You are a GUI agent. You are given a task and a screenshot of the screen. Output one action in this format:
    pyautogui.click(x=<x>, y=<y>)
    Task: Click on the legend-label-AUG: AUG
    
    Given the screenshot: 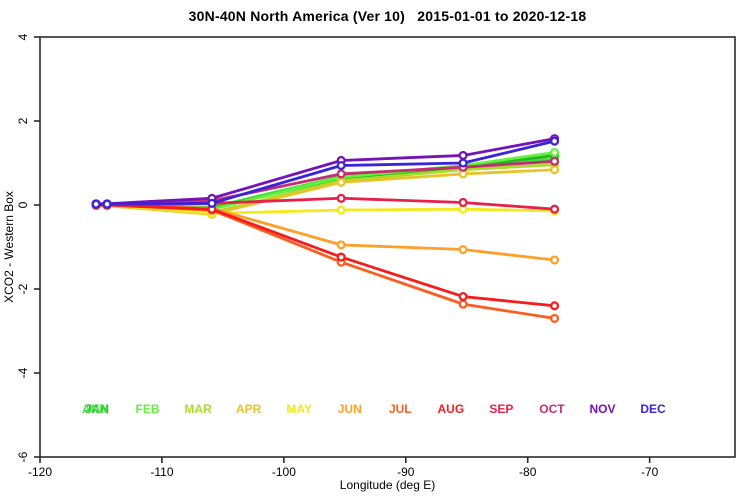 What is the action you would take?
    pyautogui.click(x=451, y=409)
    